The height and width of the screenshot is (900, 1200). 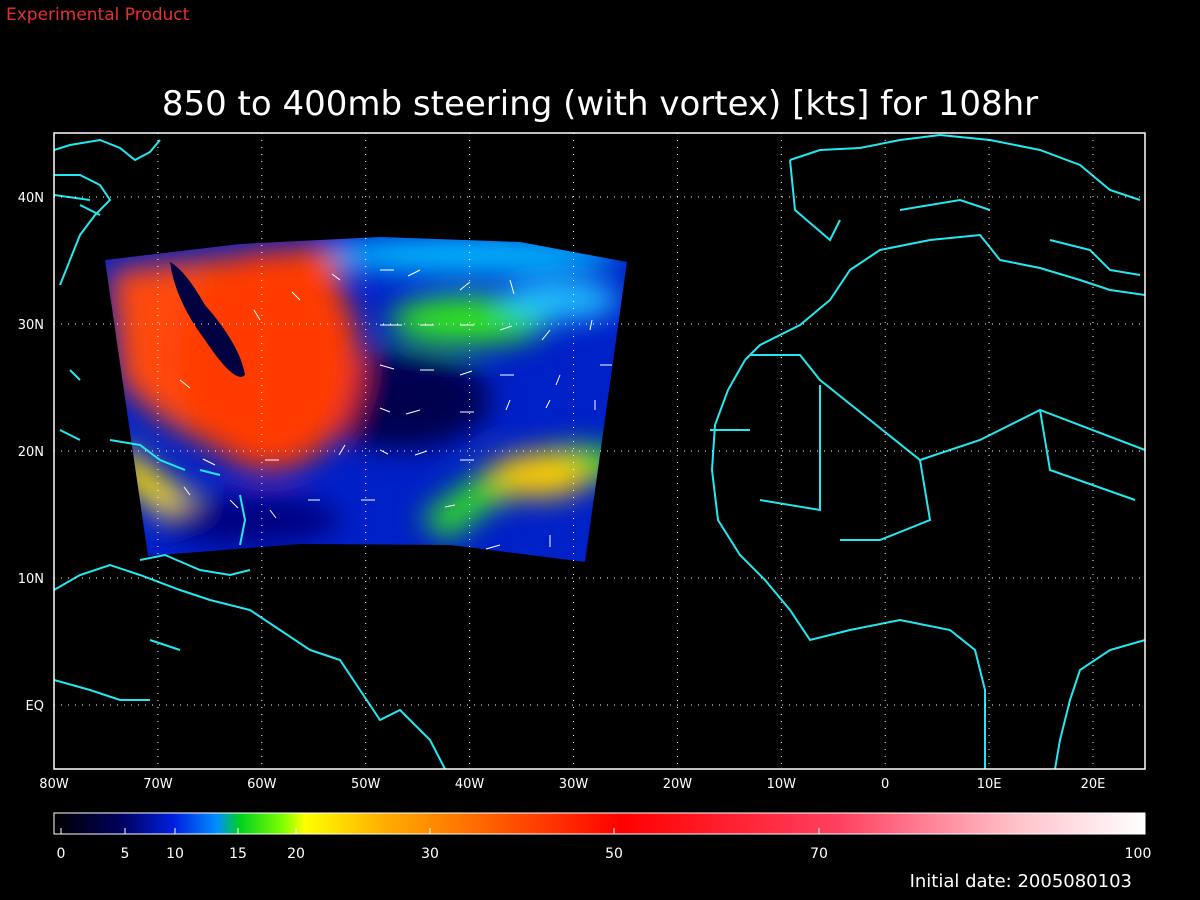 I want to click on lon-label: 10E, so click(x=989, y=784).